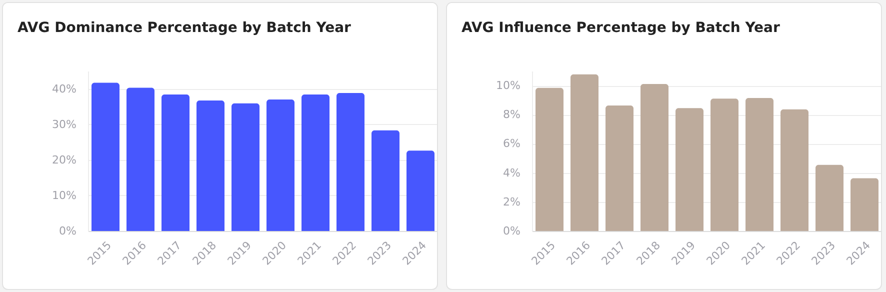 This screenshot has width=886, height=292. I want to click on y-tick-label: 20%, so click(64, 159).